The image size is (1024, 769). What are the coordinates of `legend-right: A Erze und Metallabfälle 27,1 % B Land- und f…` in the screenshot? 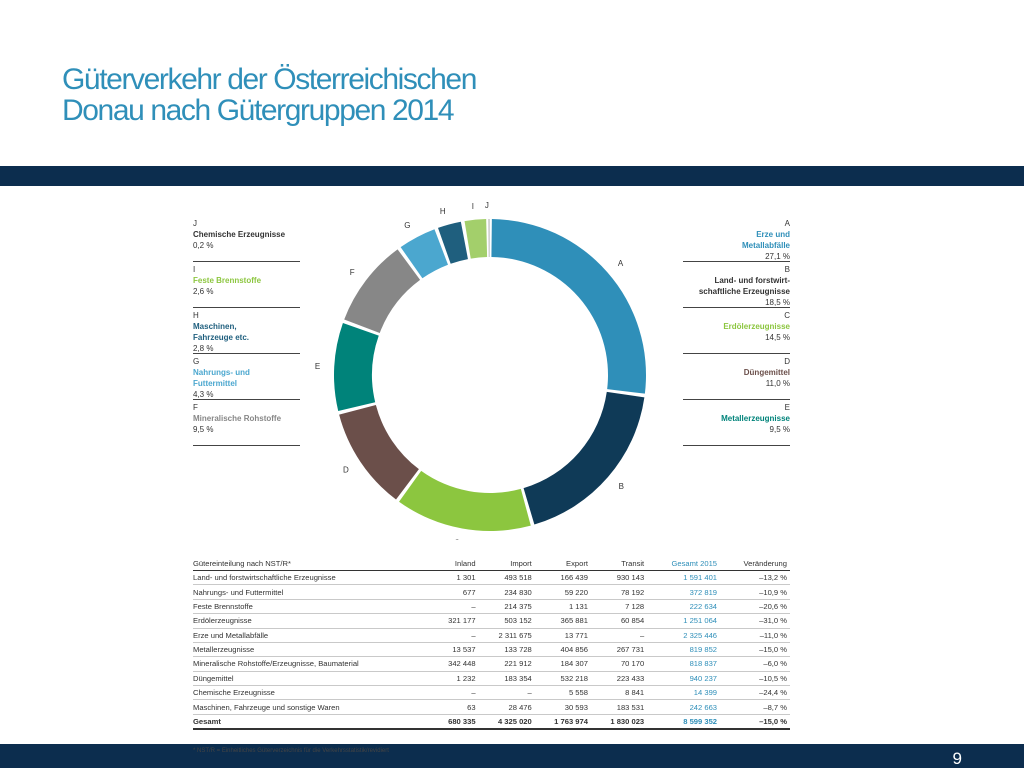 It's located at (736, 331).